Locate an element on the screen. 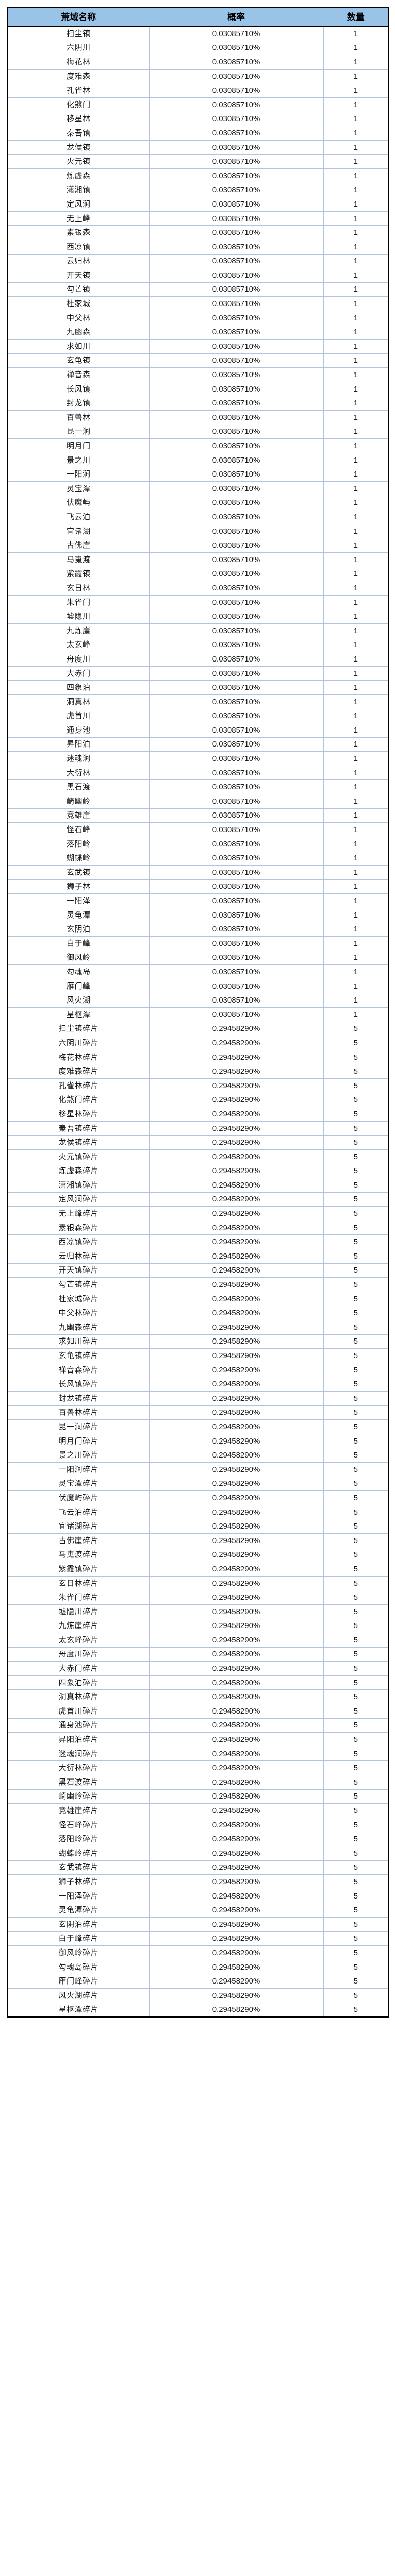 The width and height of the screenshot is (395, 2576). table-row: 西凉镇 0.03085710% 1 is located at coordinates (198, 247).